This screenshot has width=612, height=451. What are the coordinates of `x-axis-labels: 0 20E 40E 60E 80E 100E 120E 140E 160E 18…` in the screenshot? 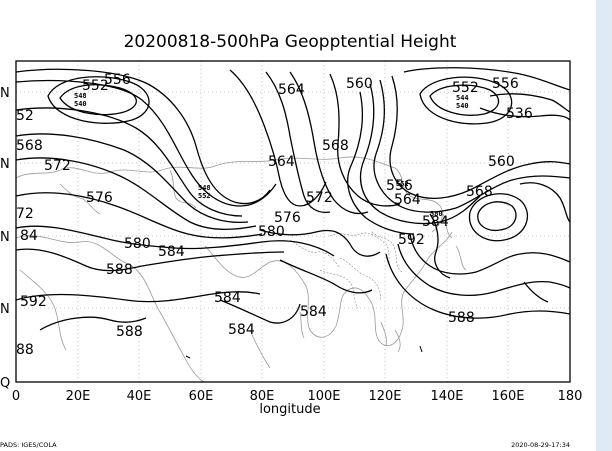 It's located at (297, 396).